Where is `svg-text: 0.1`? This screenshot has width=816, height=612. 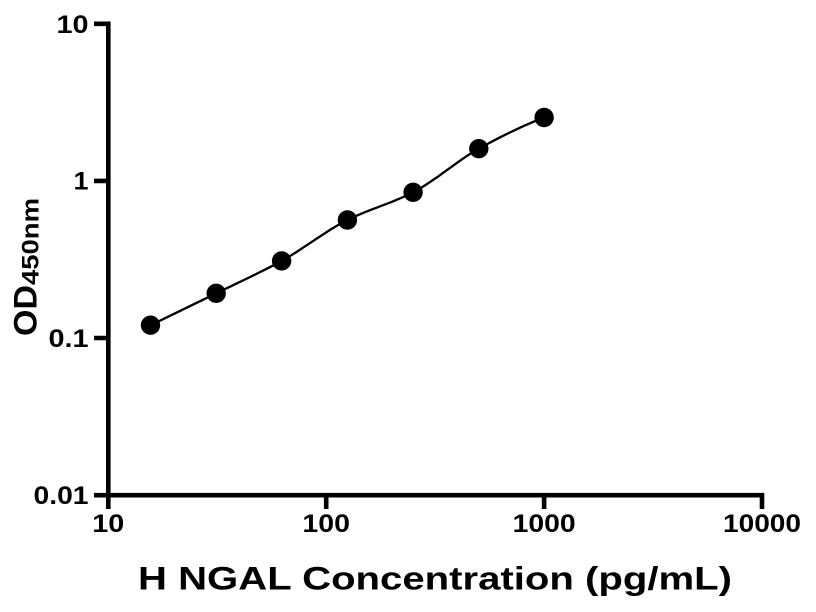
svg-text: 0.1 is located at coordinates (69, 339).